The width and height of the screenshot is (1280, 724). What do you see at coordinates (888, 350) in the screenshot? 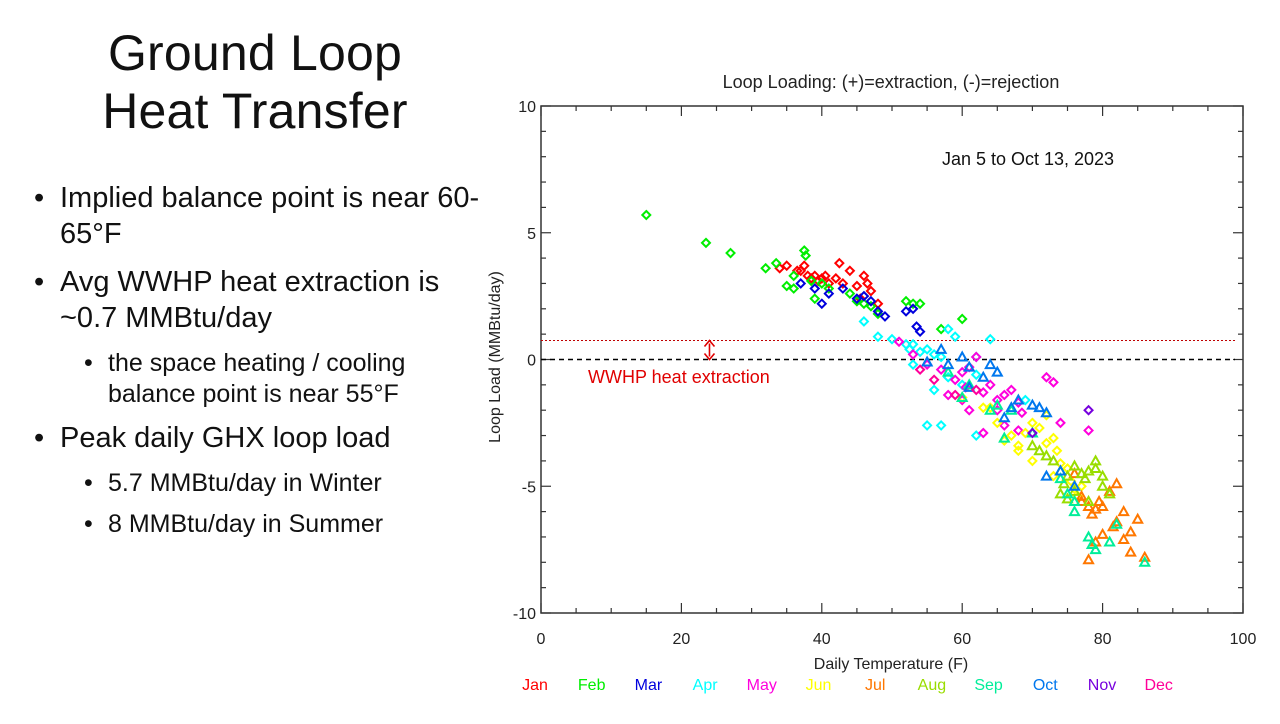
I see `reference-lines` at bounding box center [888, 350].